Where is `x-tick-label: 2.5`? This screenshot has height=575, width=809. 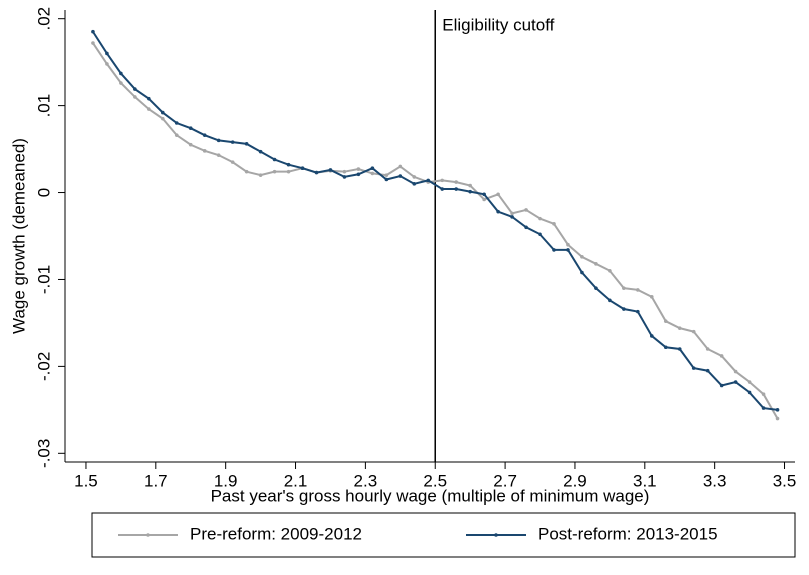 x-tick-label: 2.5 is located at coordinates (435, 480).